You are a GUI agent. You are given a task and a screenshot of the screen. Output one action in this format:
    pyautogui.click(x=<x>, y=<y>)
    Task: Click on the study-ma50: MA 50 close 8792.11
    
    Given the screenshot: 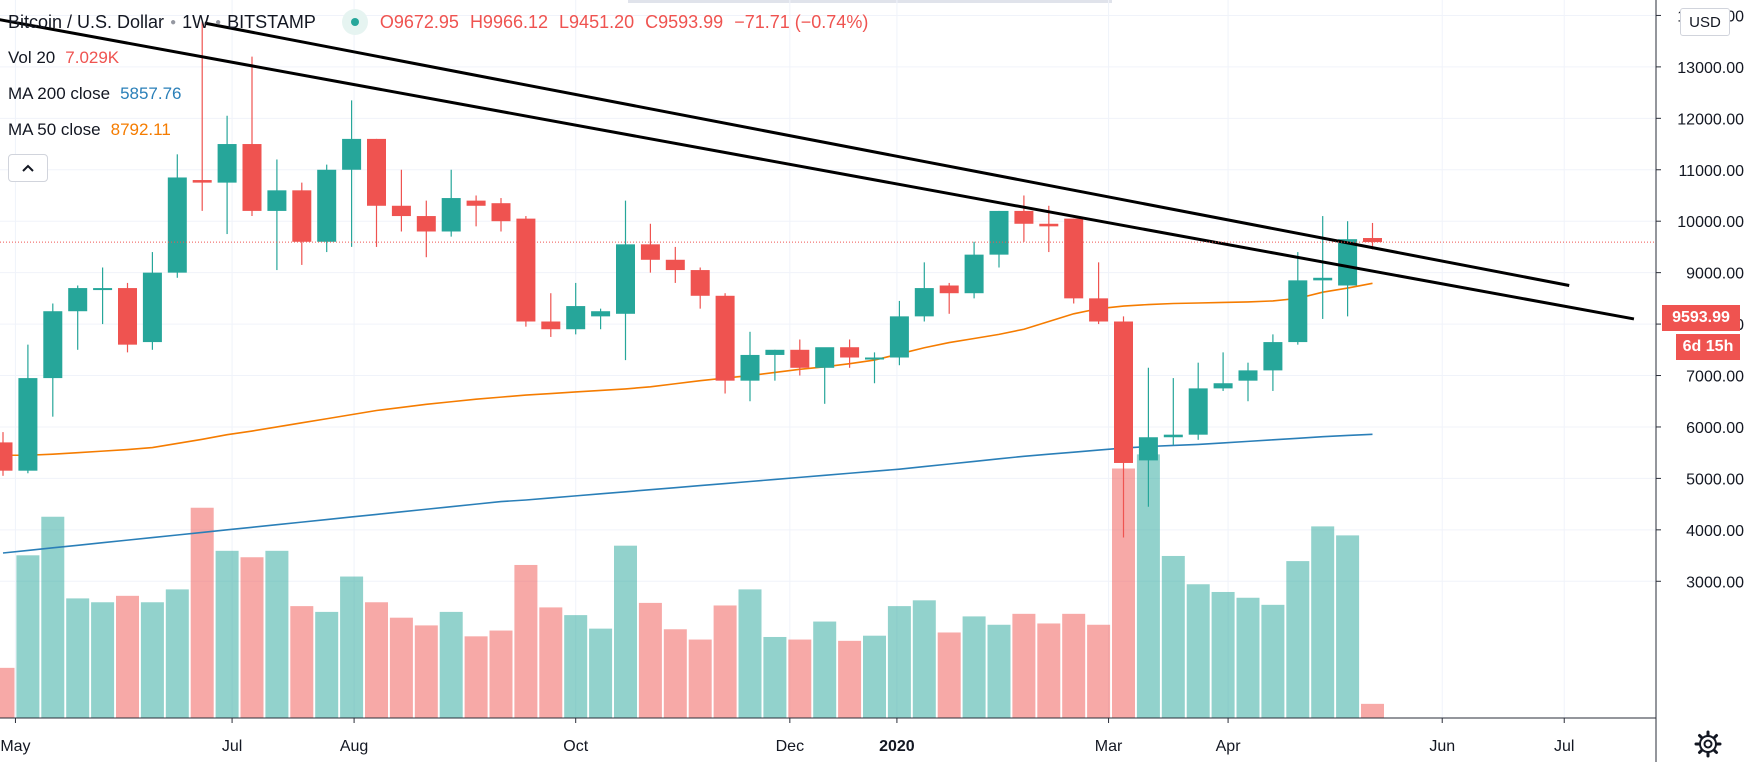 What is the action you would take?
    pyautogui.click(x=438, y=130)
    